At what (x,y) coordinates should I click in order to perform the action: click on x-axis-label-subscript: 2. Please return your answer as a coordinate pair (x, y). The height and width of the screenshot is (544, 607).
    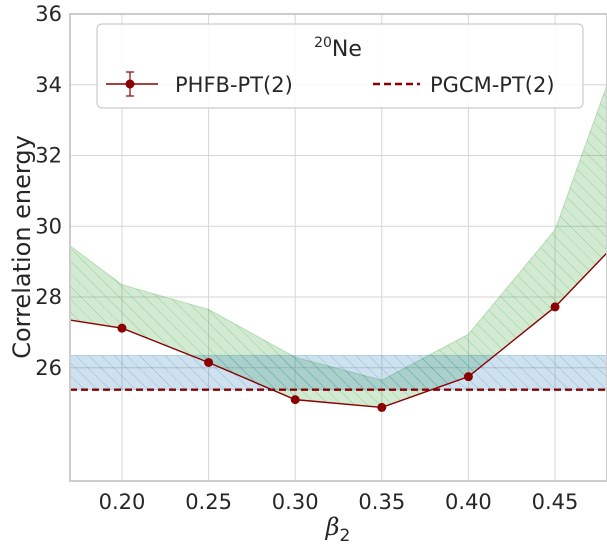
    Looking at the image, I should click on (345, 535).